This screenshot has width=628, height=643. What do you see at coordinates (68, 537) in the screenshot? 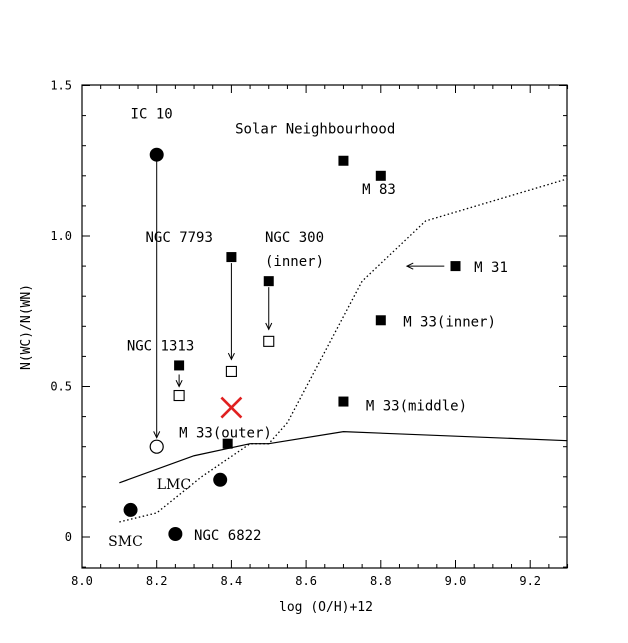
I see `y-tick-label: 0` at bounding box center [68, 537].